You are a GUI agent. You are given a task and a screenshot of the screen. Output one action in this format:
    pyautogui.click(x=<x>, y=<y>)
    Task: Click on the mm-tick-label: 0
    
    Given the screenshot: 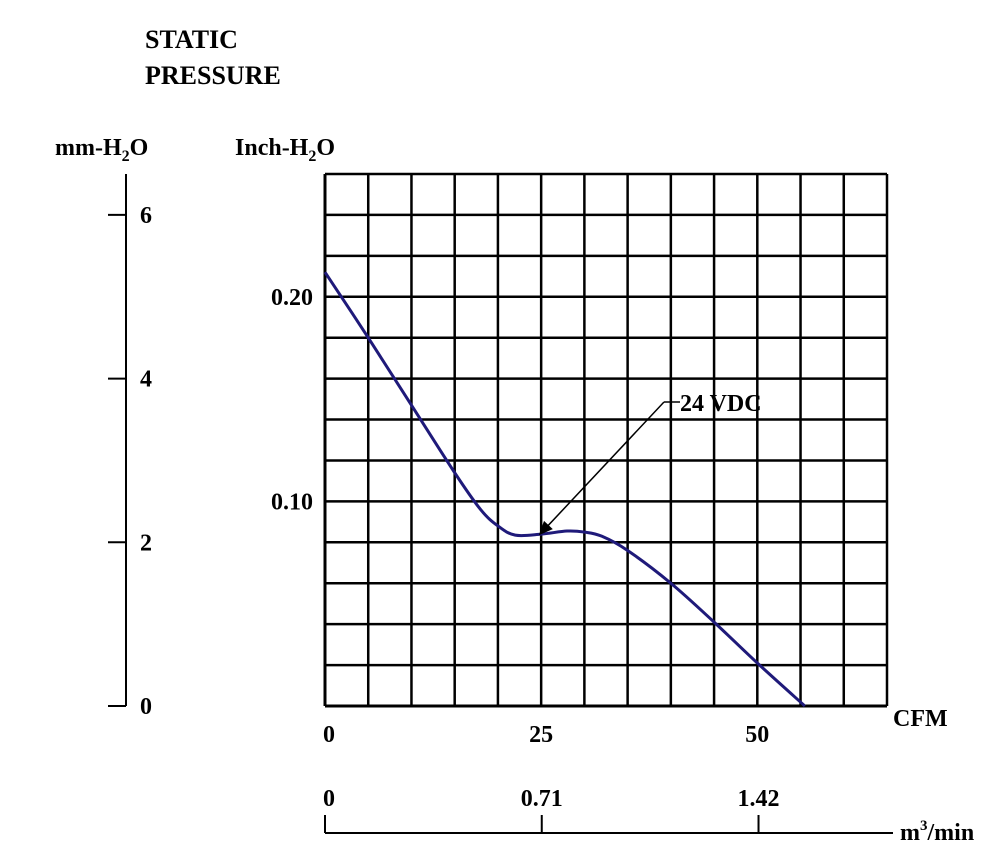 What is the action you would take?
    pyautogui.click(x=146, y=707)
    